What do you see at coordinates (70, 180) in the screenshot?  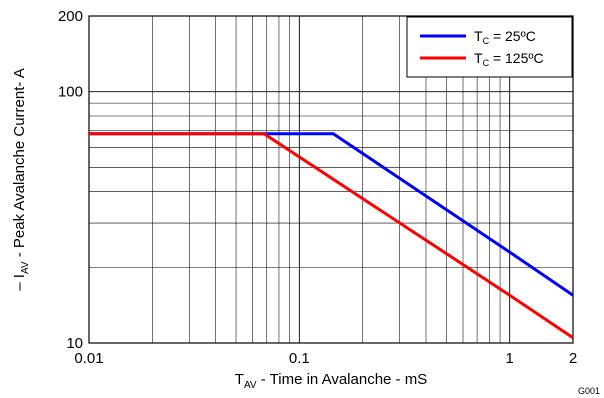 I see `y-tick-labels: 10 100 200` at bounding box center [70, 180].